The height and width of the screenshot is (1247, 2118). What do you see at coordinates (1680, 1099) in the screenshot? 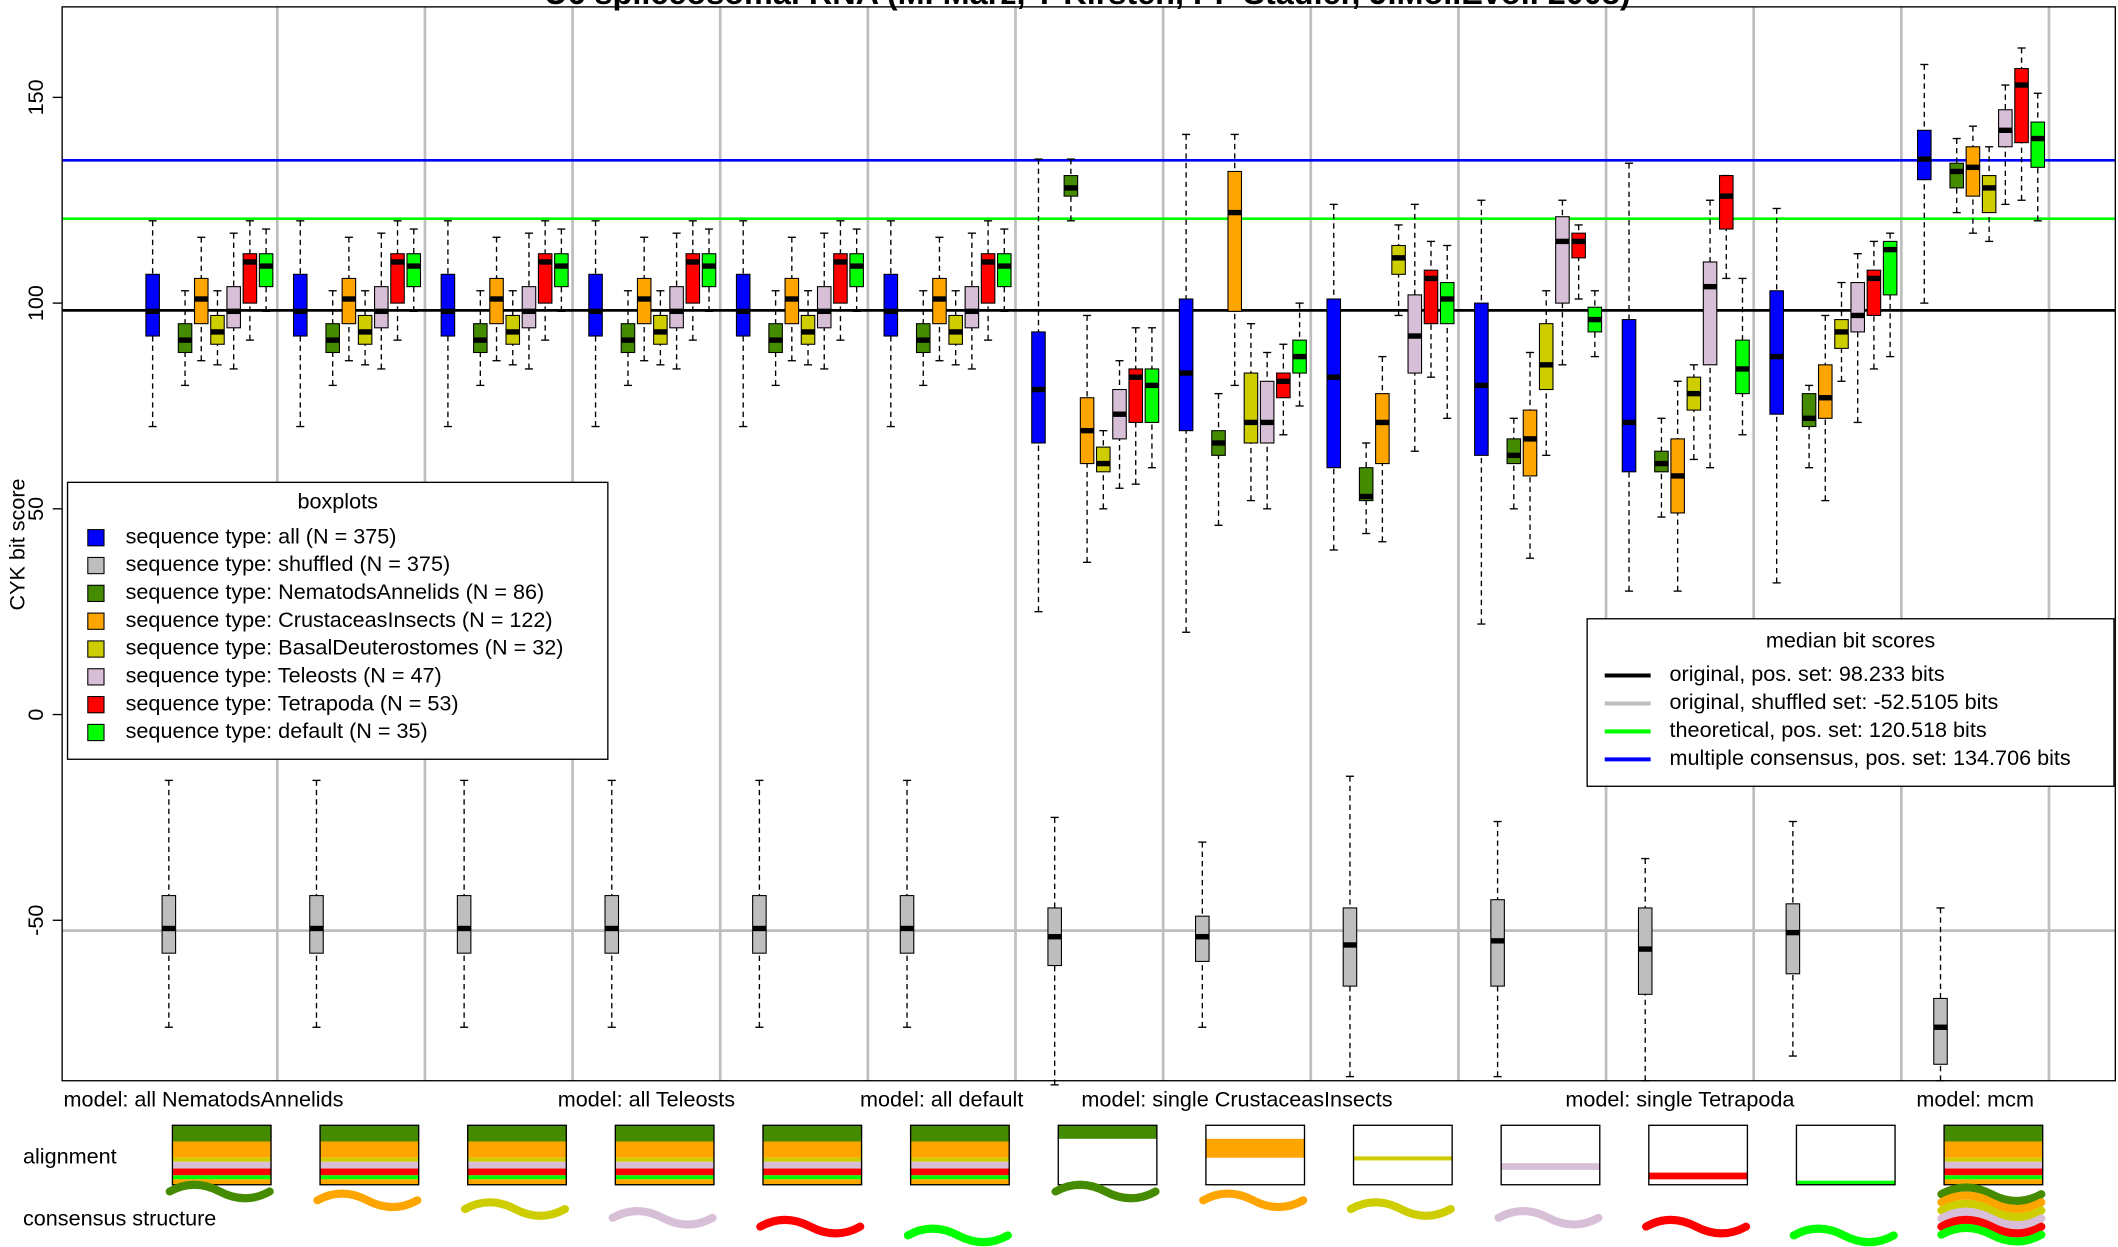
I see `x-tick-label: model: single Tetrapoda` at bounding box center [1680, 1099].